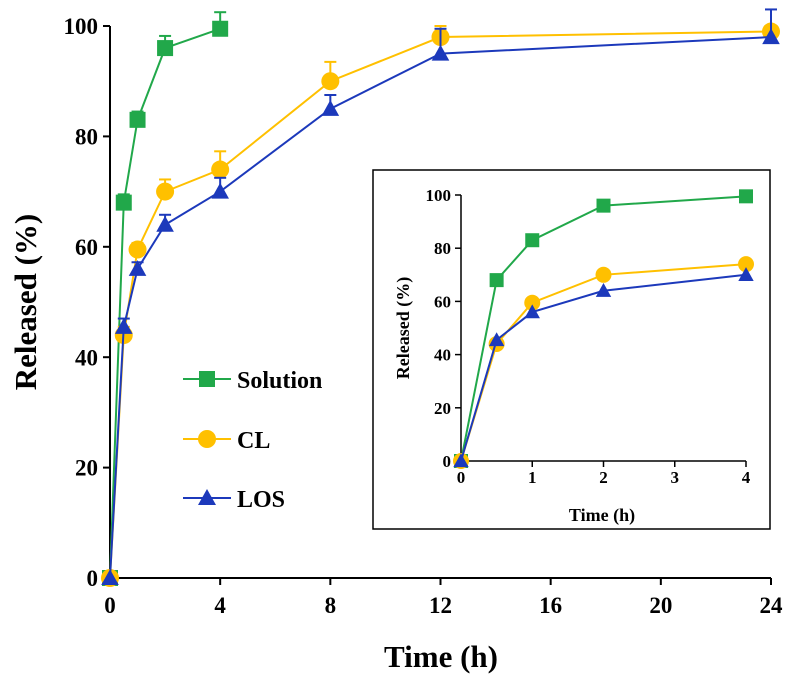  I want to click on inset-x-tick-label: 3, so click(675, 477).